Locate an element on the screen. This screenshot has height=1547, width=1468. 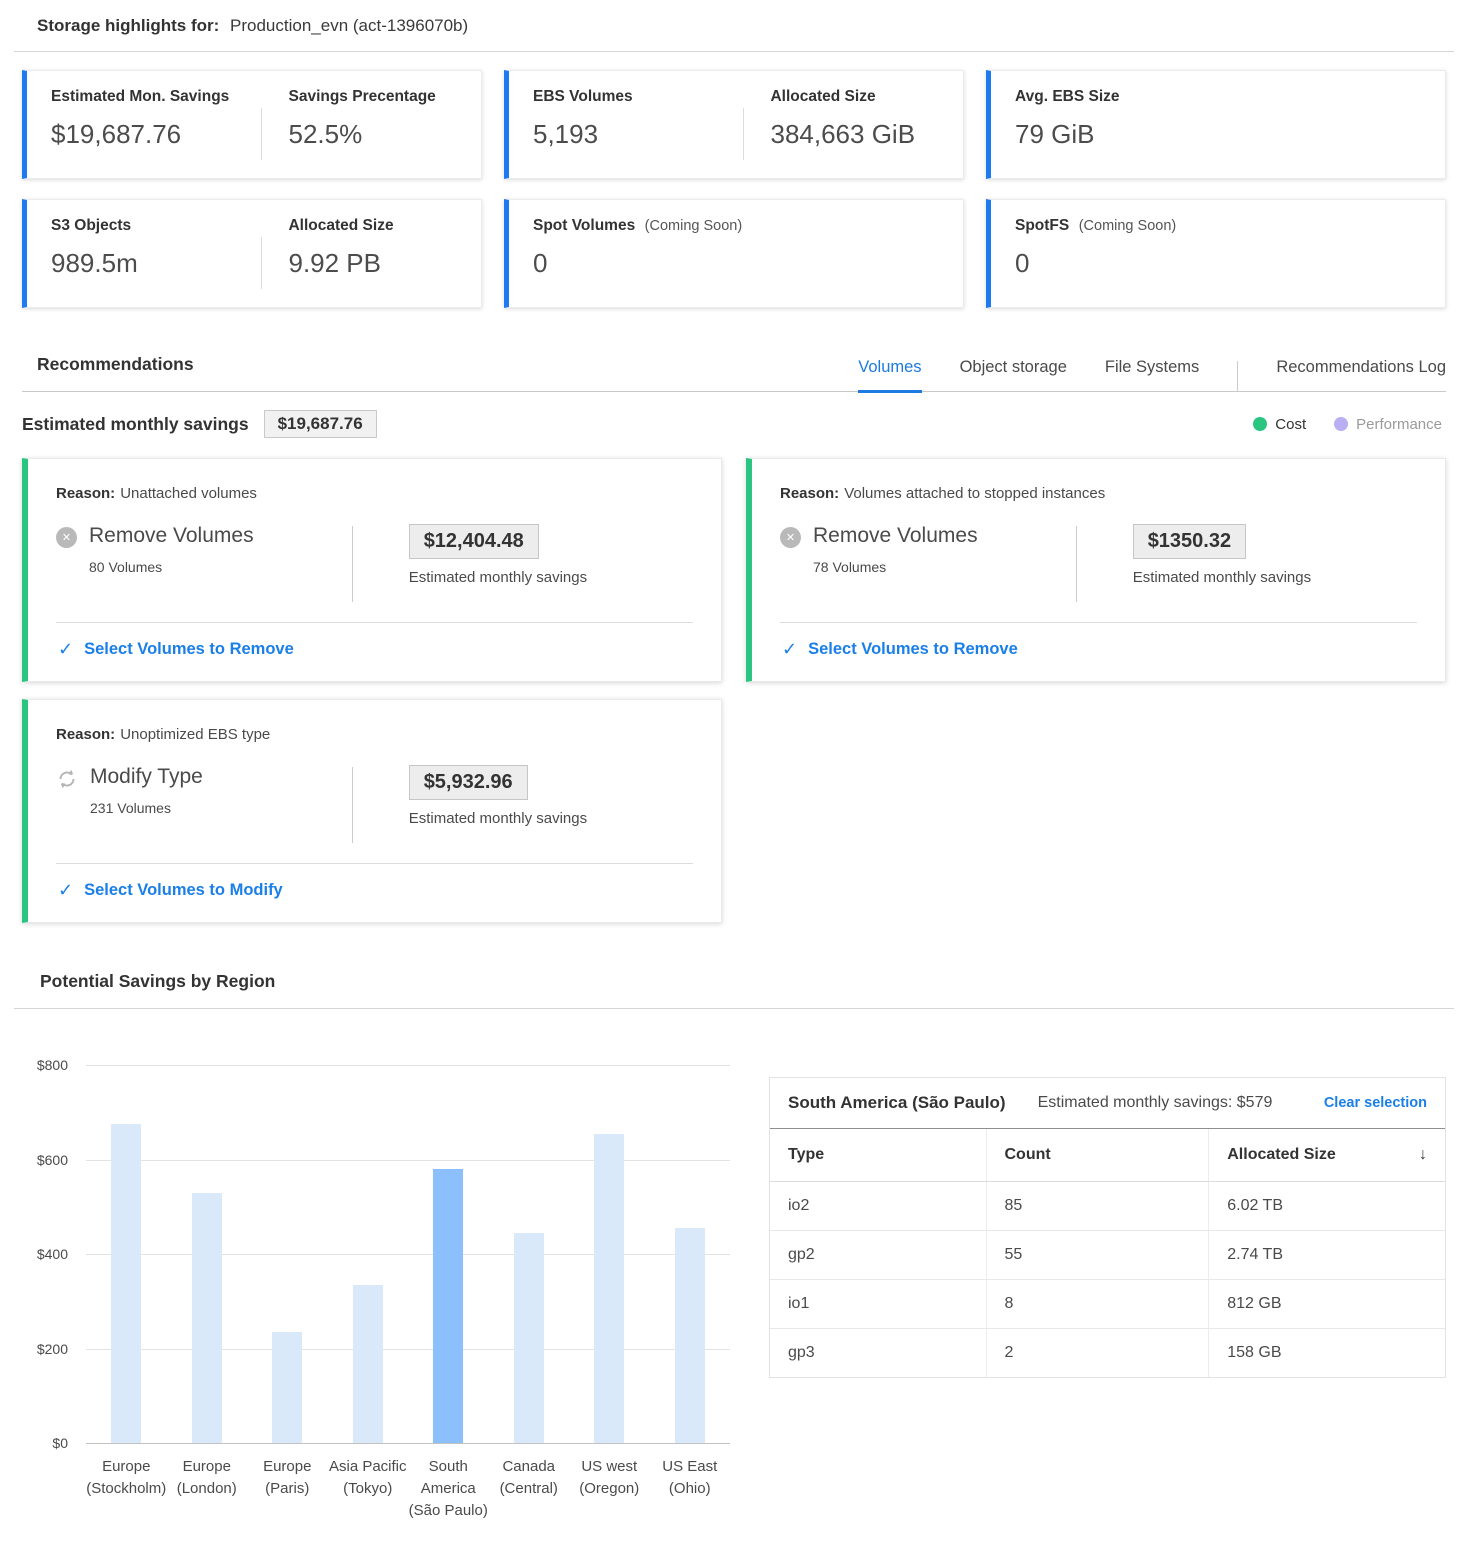
chart-x-label: US East (Ohio) is located at coordinates (690, 1477).